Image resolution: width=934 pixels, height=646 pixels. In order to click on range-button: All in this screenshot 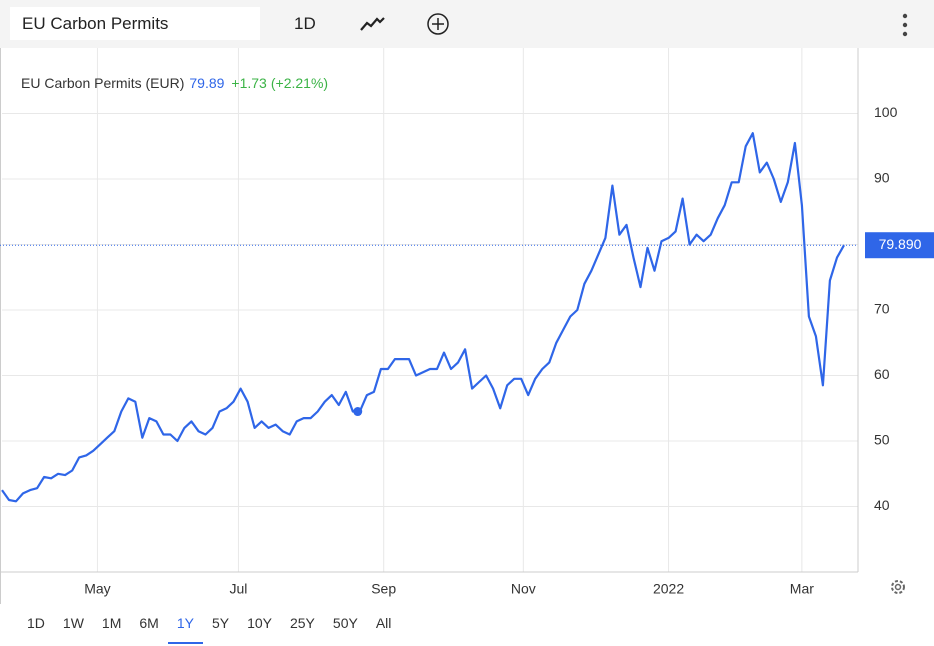, I will do `click(383, 623)`.